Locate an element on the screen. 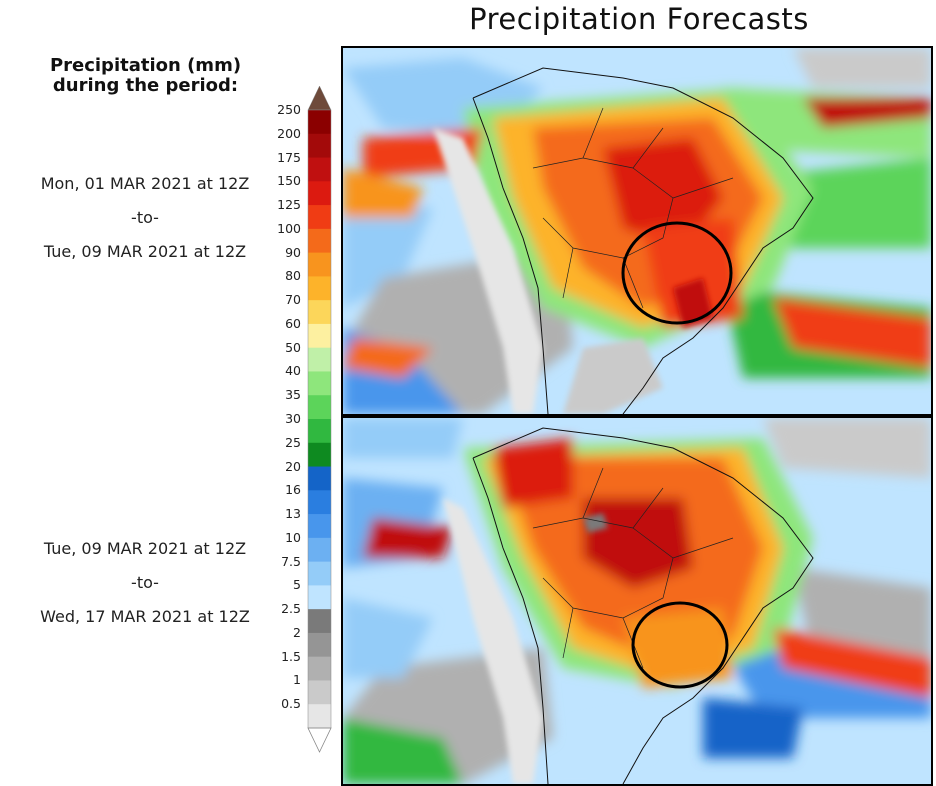 The width and height of the screenshot is (936, 786). legend-title: Precipitation (mm) during the period: is located at coordinates (145, 76).